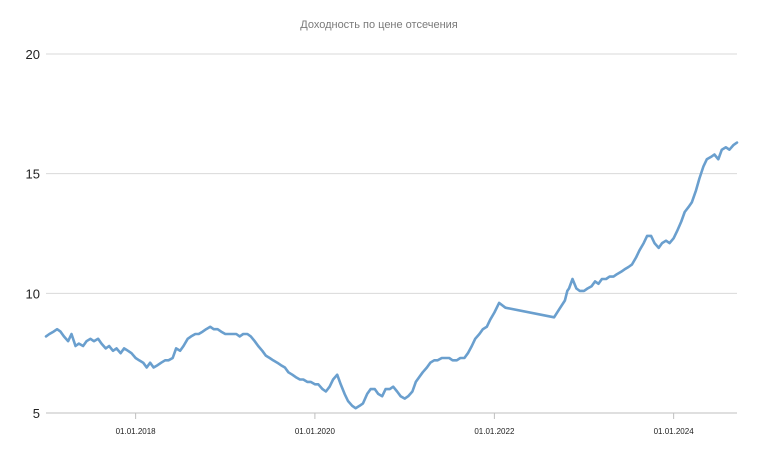 Image resolution: width=758 pixels, height=455 pixels. What do you see at coordinates (315, 431) in the screenshot?
I see `x-tick-label: 01.01.2020` at bounding box center [315, 431].